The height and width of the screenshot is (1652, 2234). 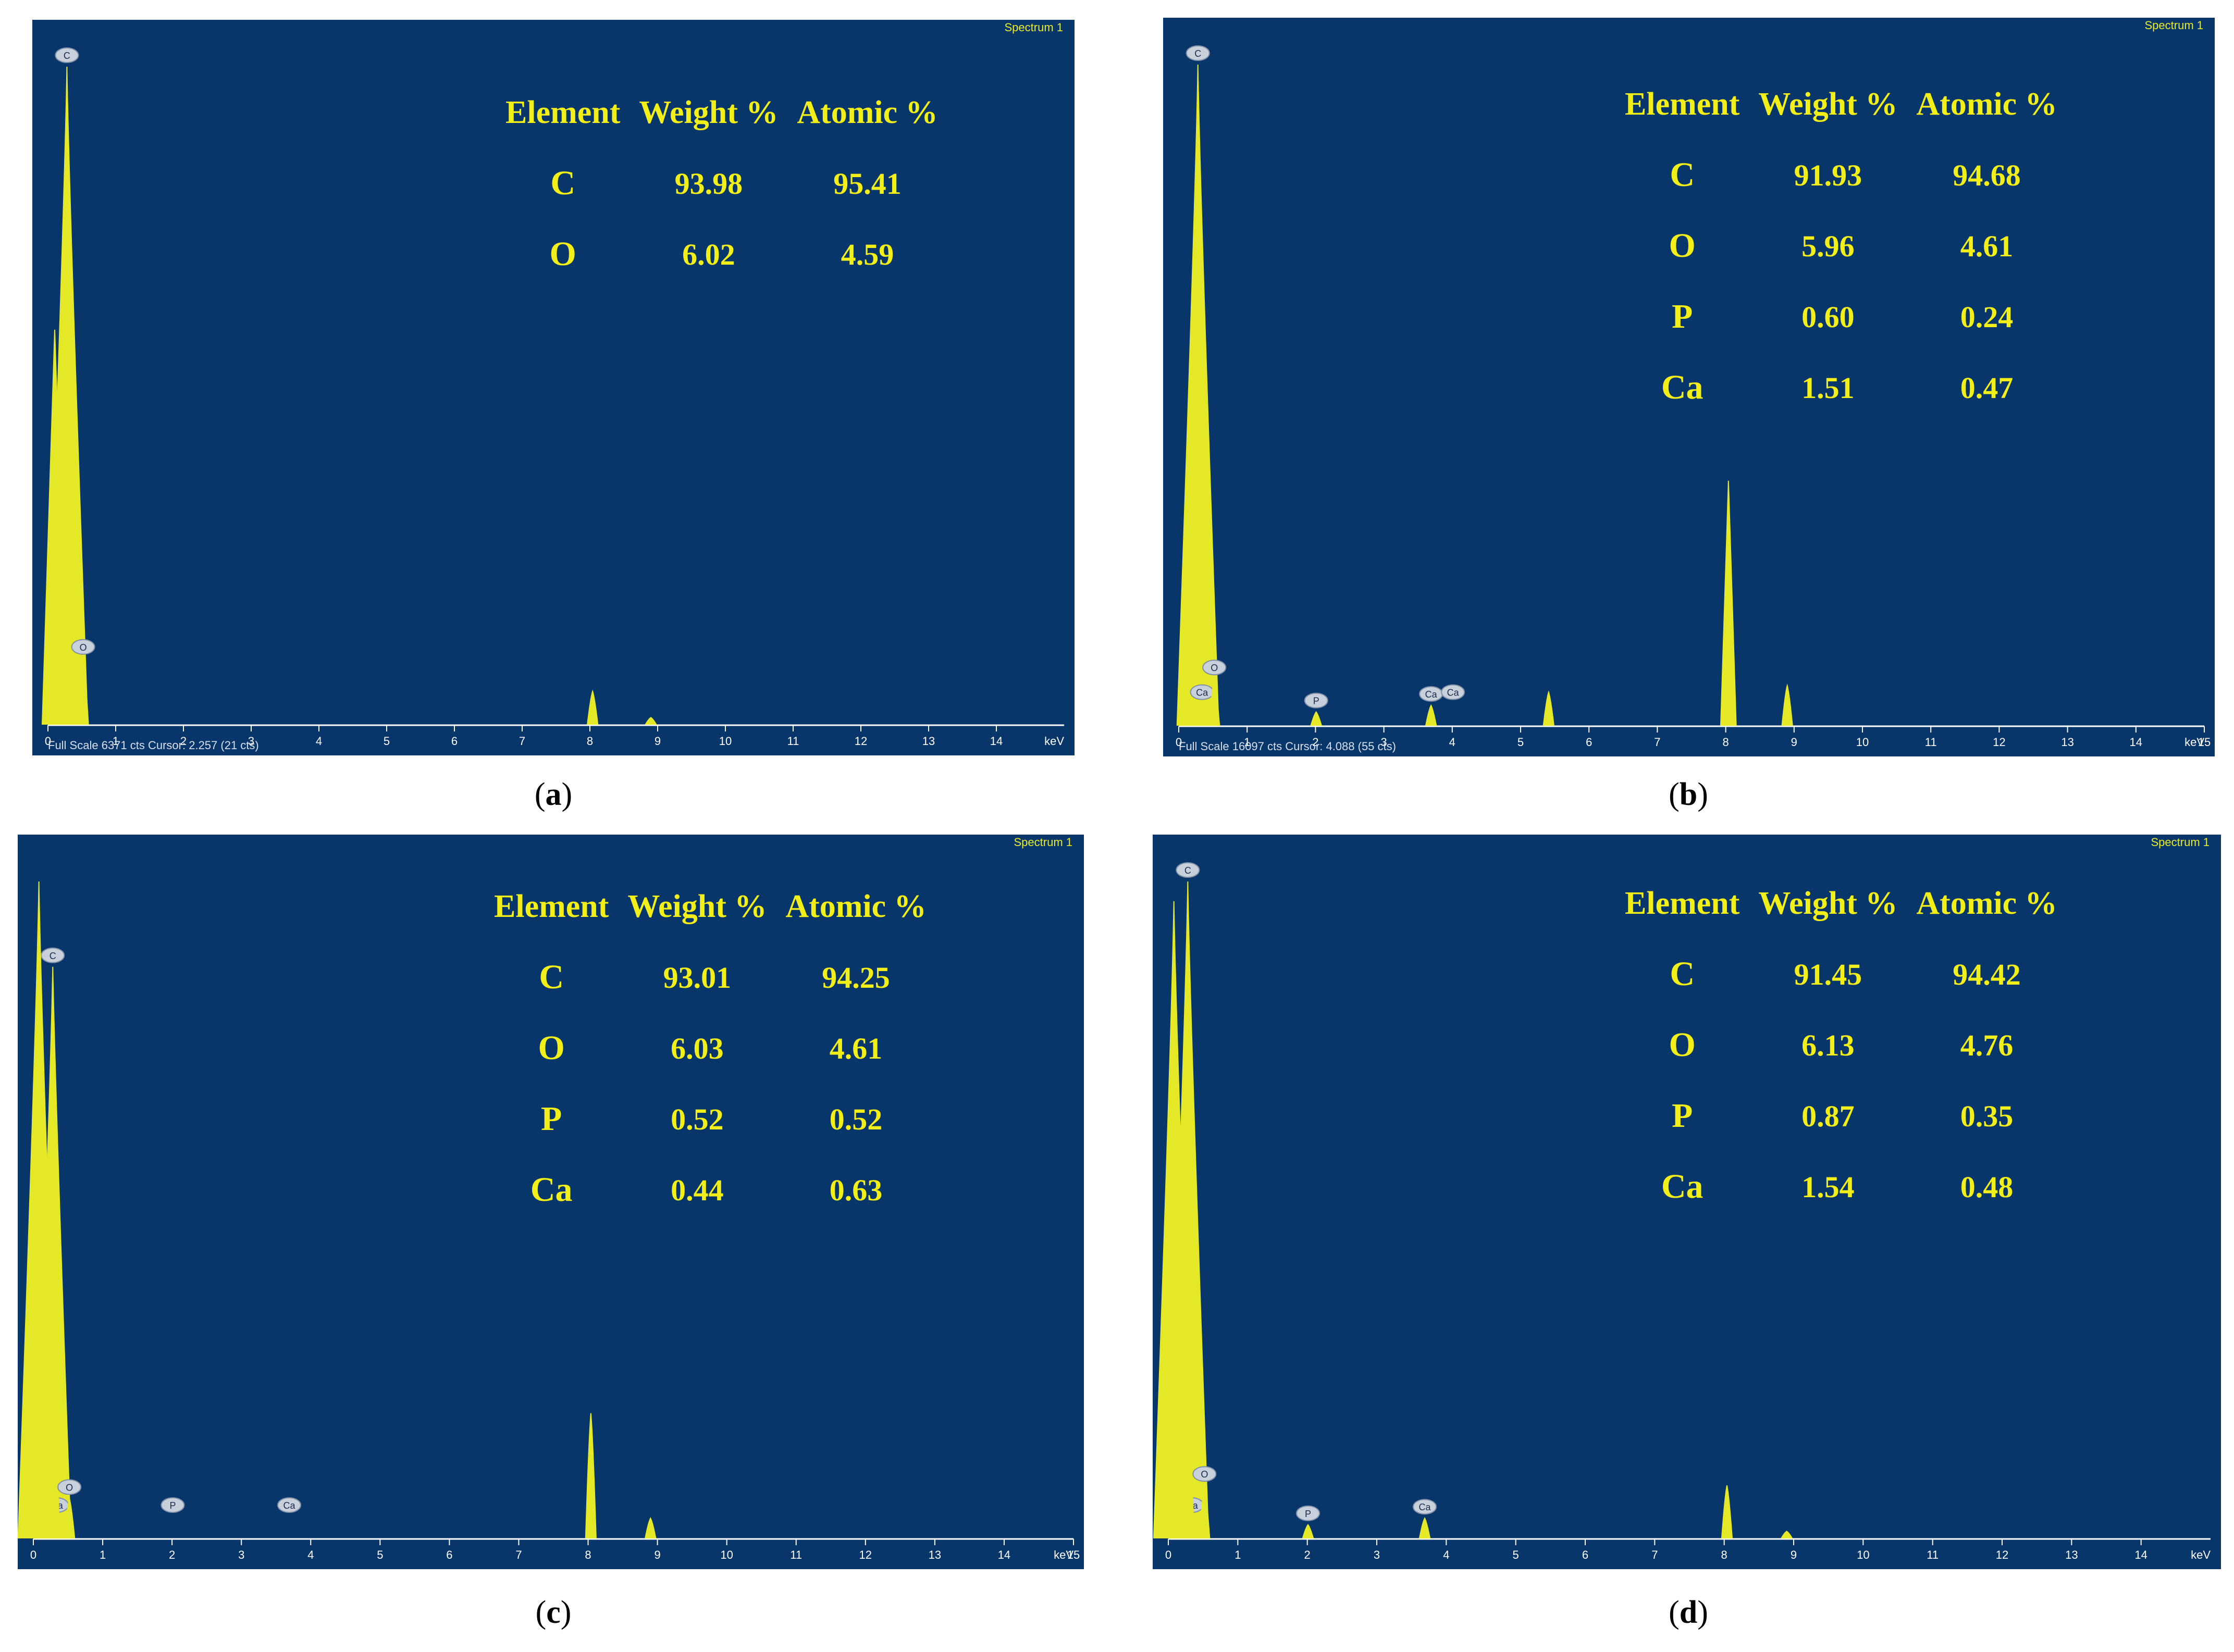 What do you see at coordinates (1933, 1554) in the screenshot?
I see `x-tick-label: 11` at bounding box center [1933, 1554].